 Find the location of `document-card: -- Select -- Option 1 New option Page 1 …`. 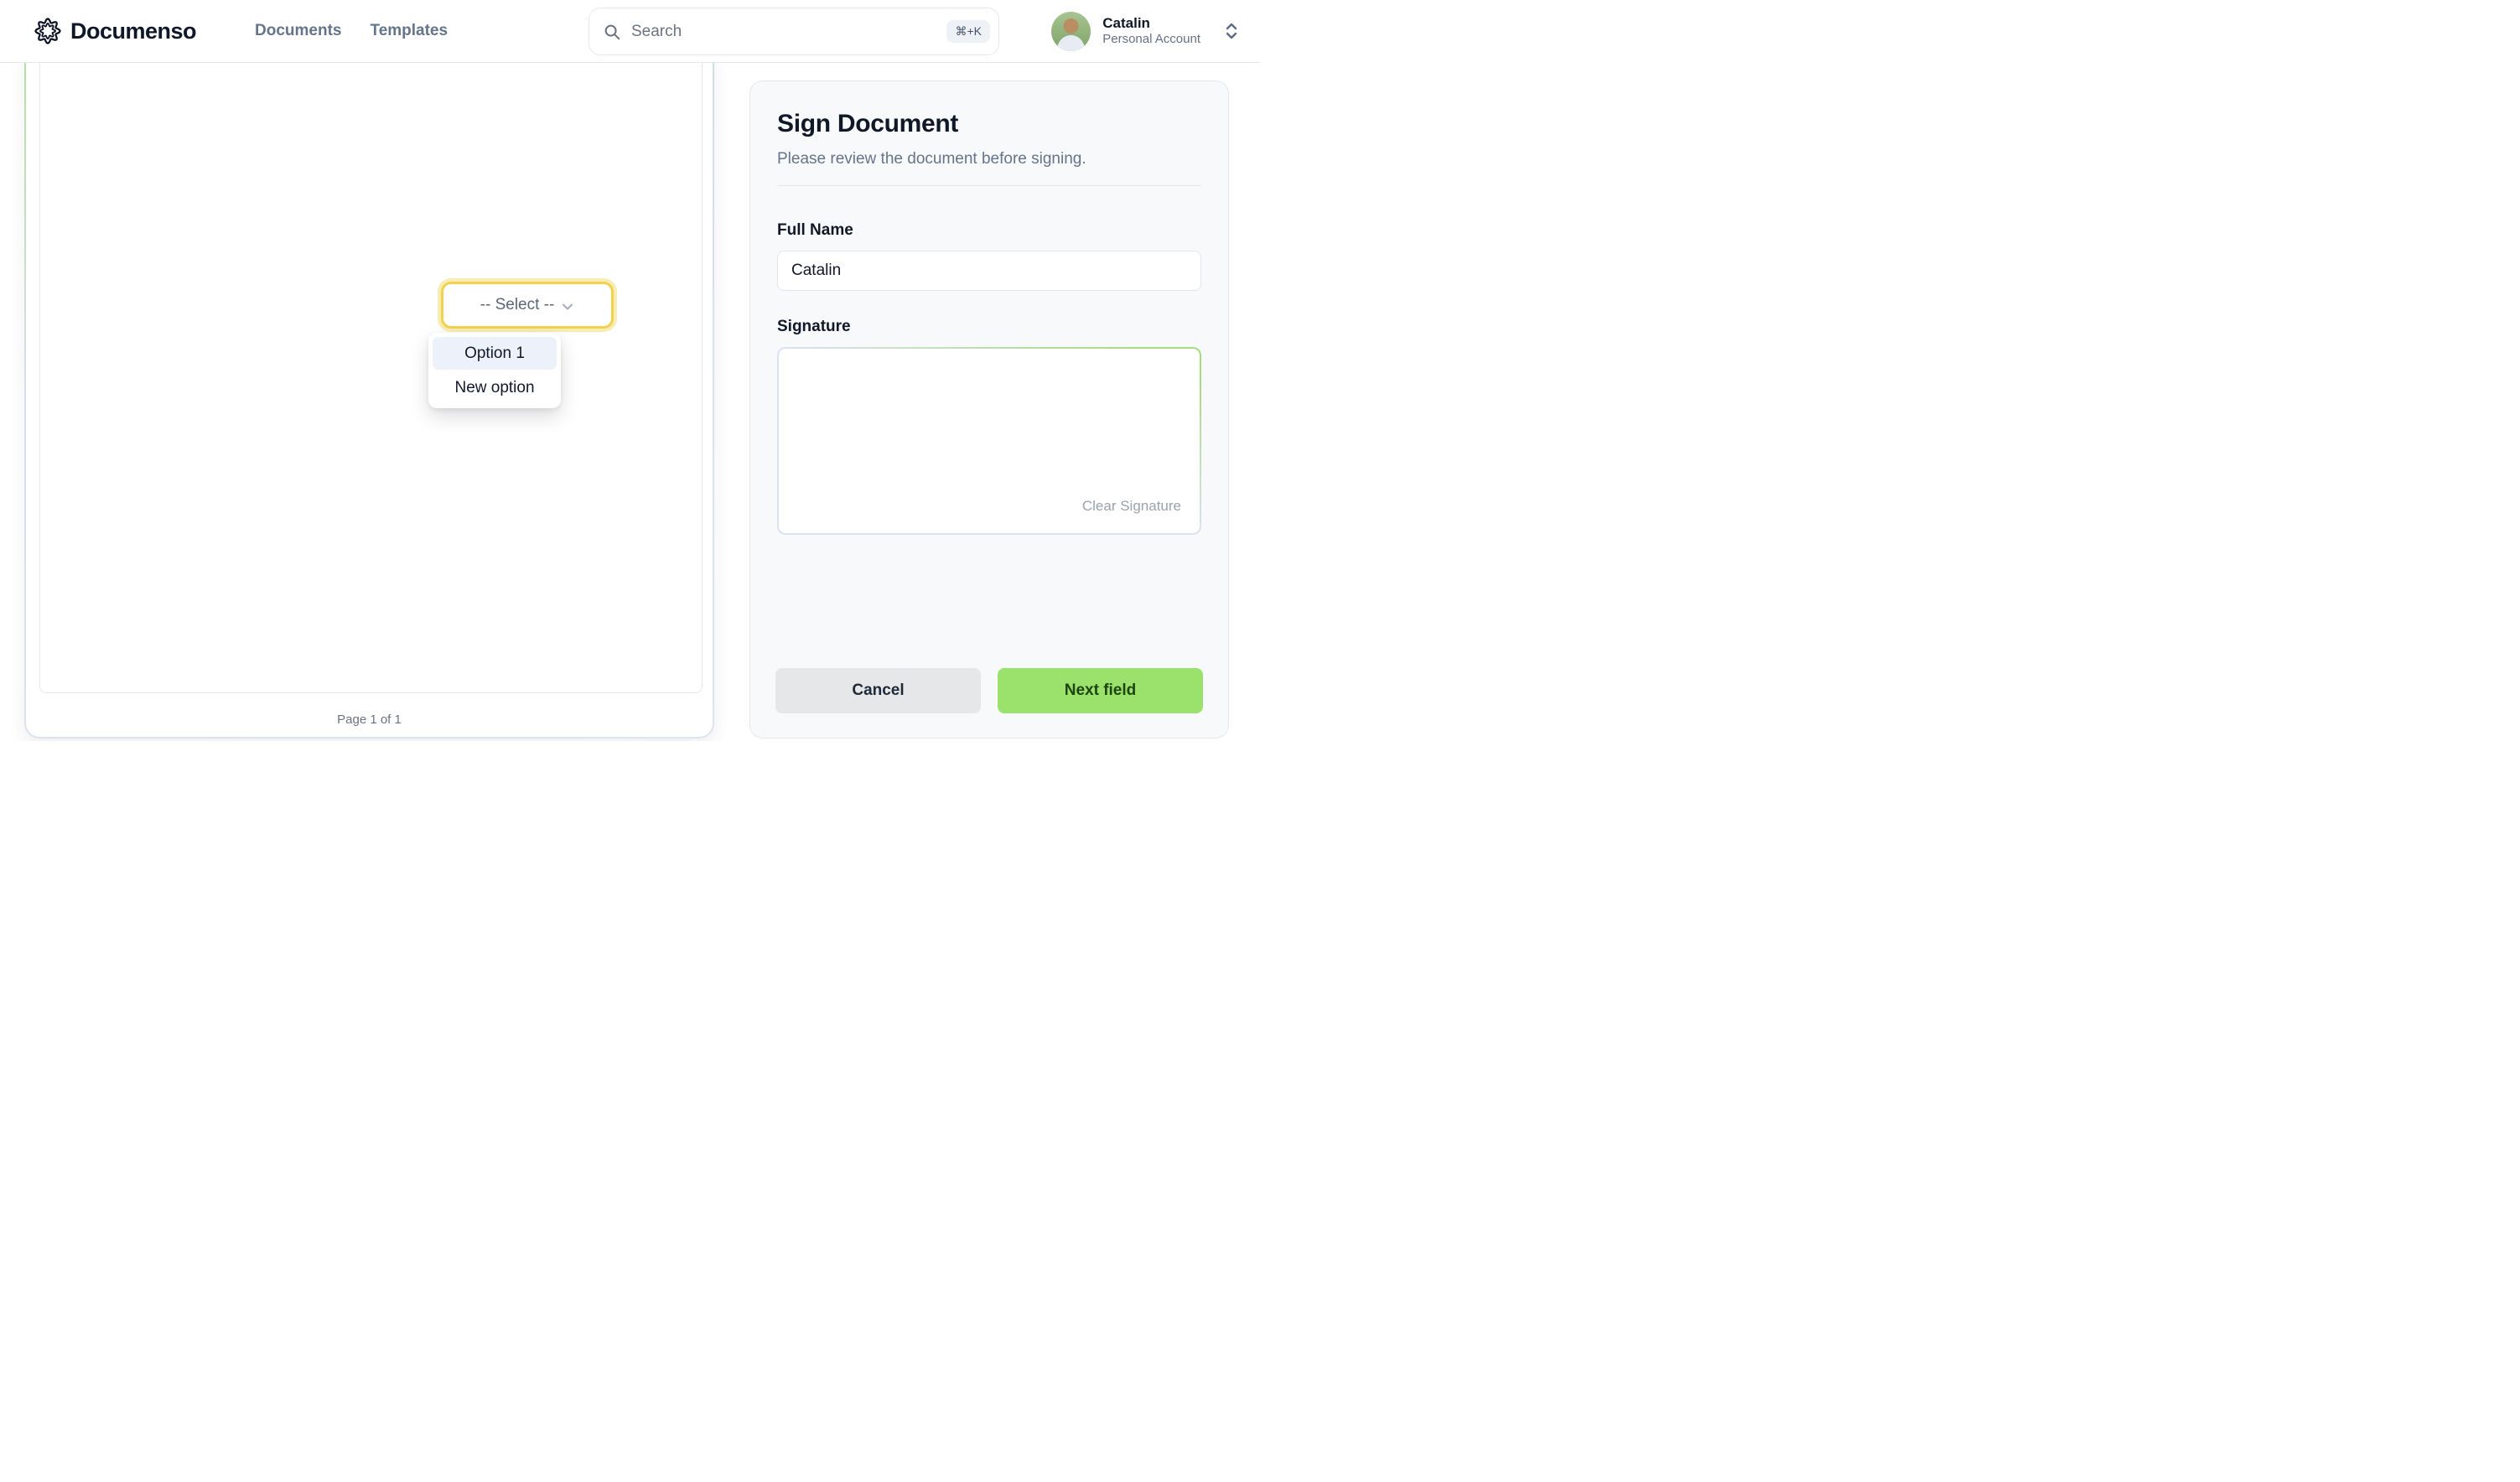

document-card: -- Select -- Option 1 New option Page 1 … is located at coordinates (369, 400).